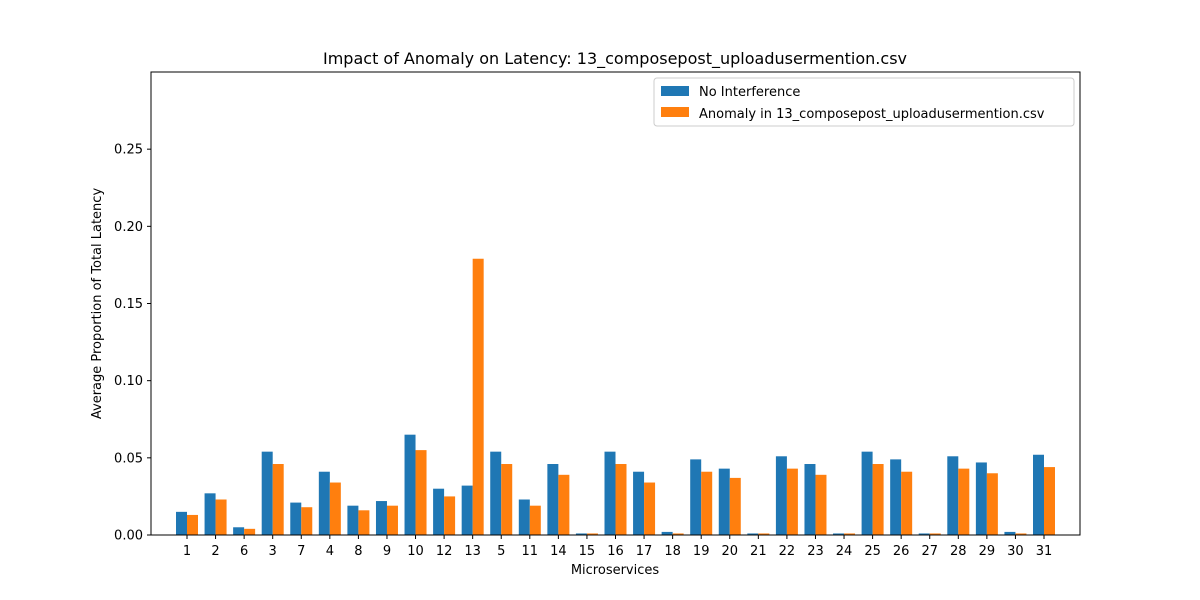  I want to click on x-tick-label: 11, so click(530, 551).